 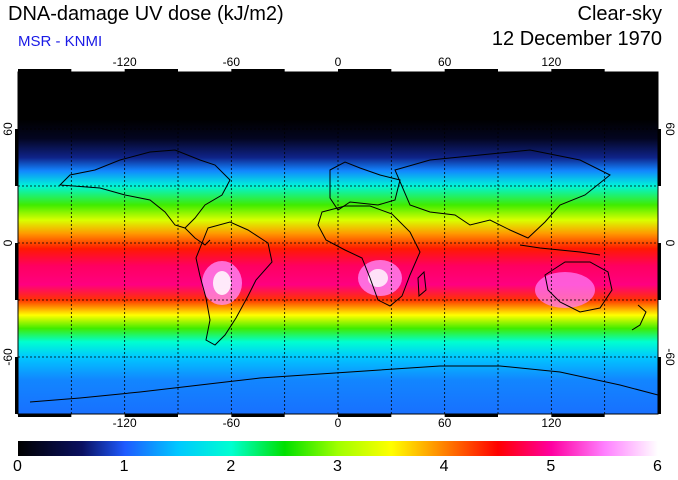 I want to click on hotspot-australia, so click(x=565, y=290).